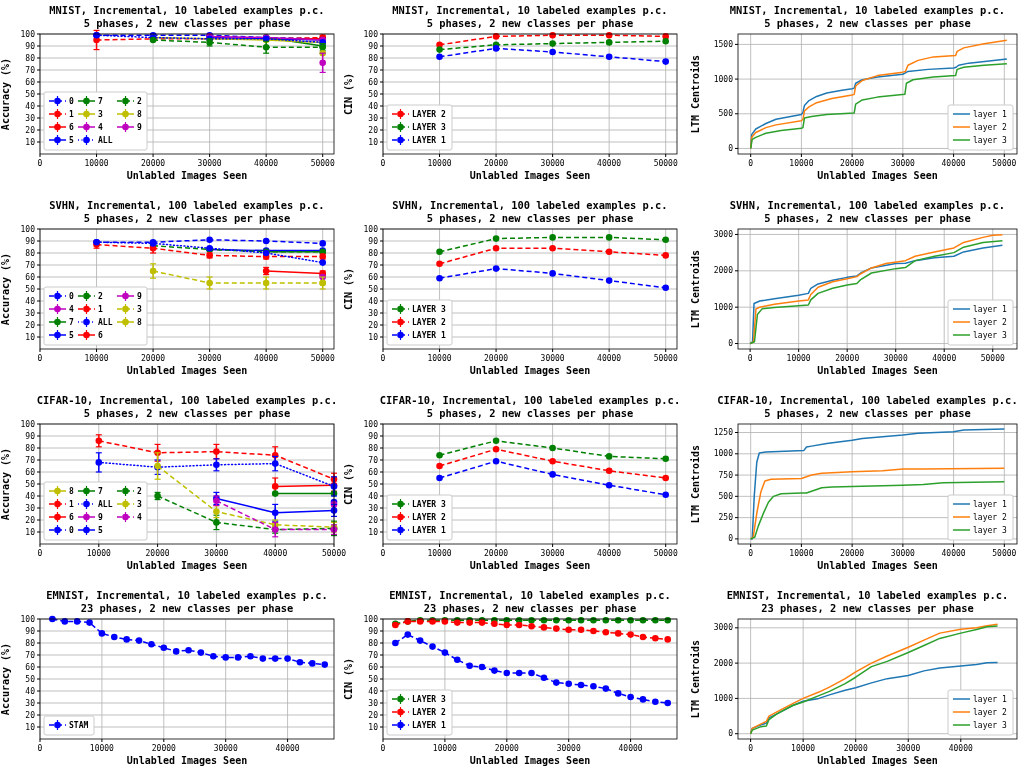 Image resolution: width=1023 pixels, height=776 pixels. Describe the element at coordinates (71, 309) in the screenshot. I see `legend-label: 4` at that location.